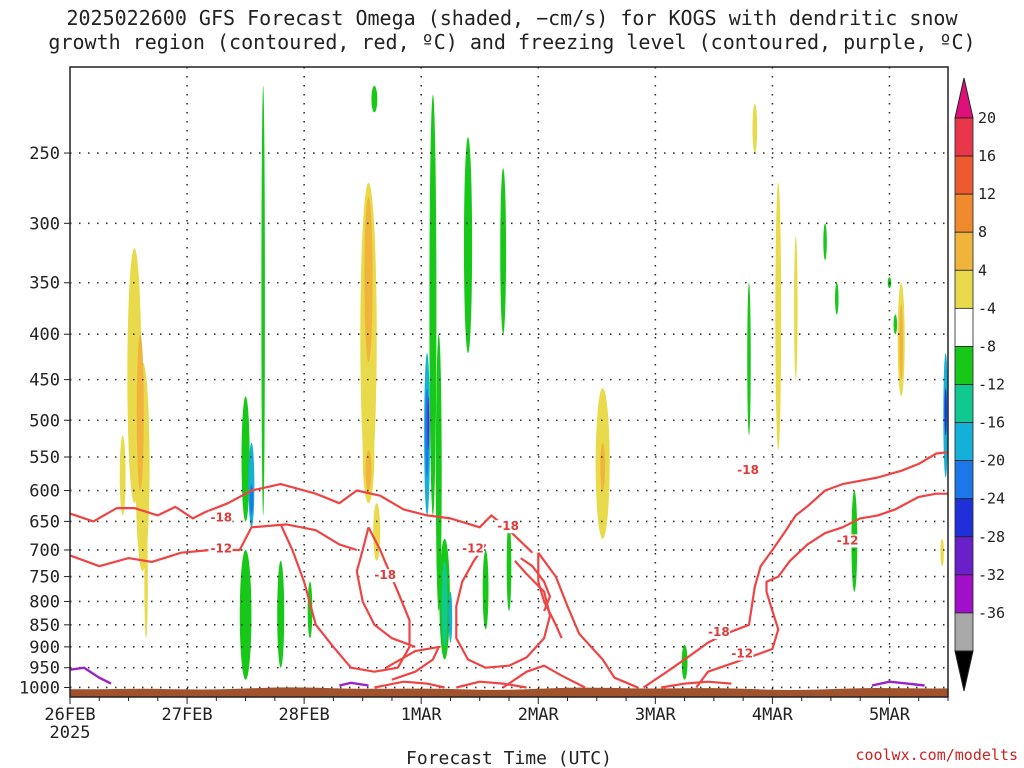 This screenshot has height=768, width=1024. I want to click on ground-layer, so click(509, 692).